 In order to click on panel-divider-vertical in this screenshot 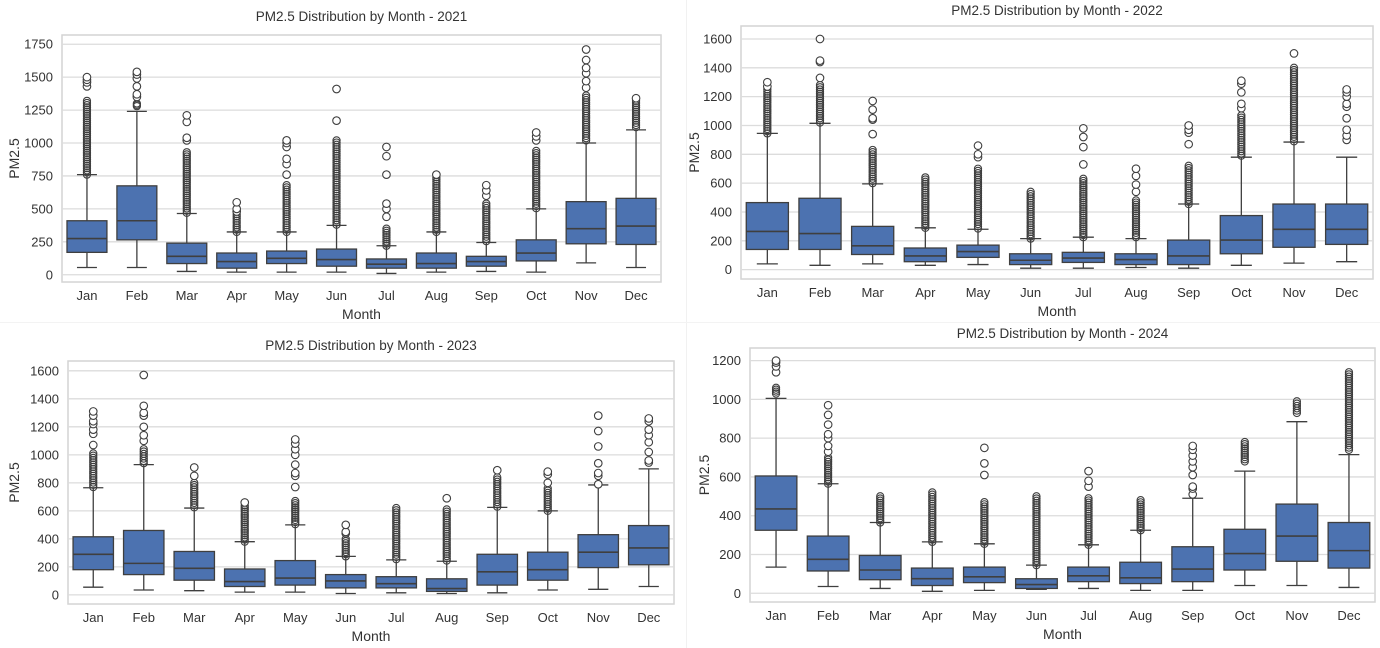, I will do `click(686, 324)`.